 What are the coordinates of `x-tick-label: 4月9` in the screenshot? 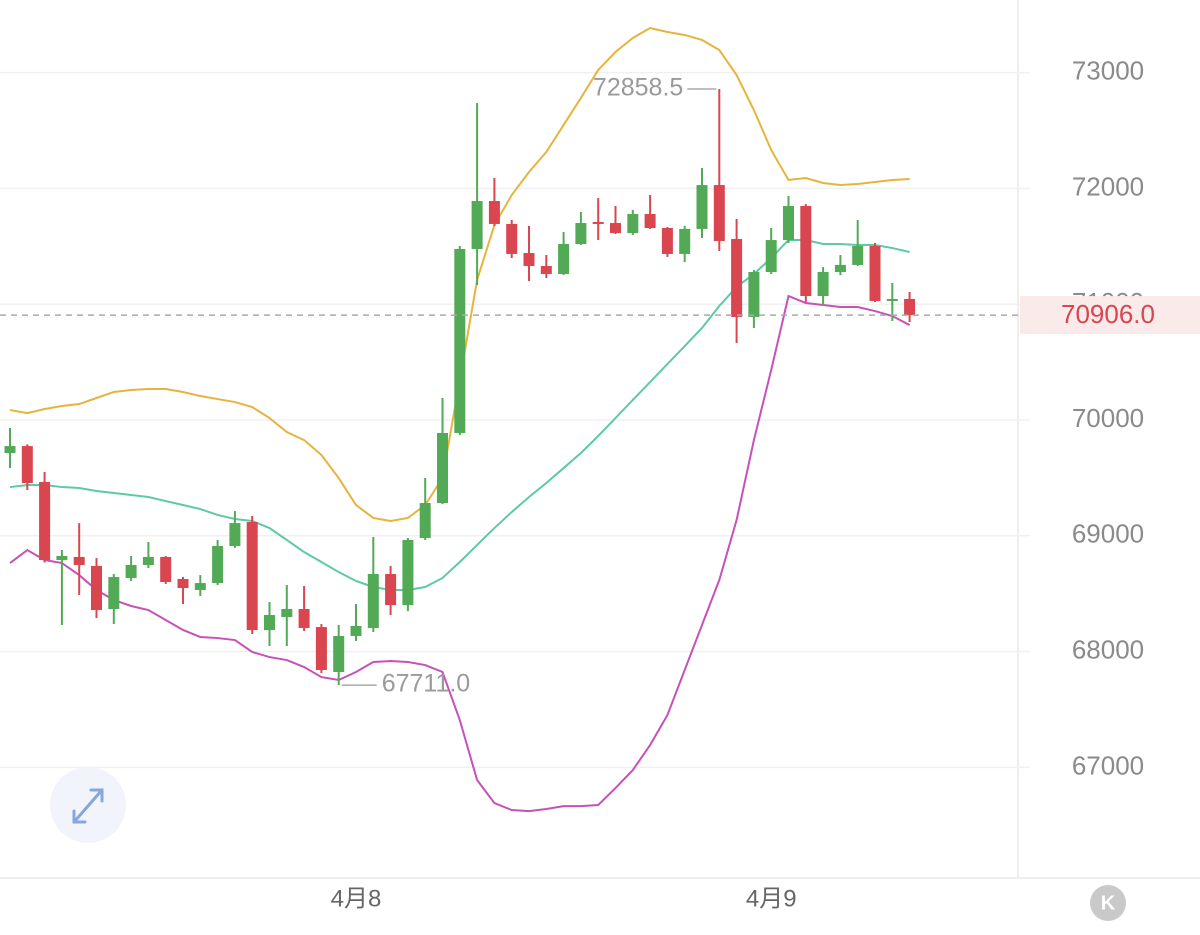 It's located at (771, 898).